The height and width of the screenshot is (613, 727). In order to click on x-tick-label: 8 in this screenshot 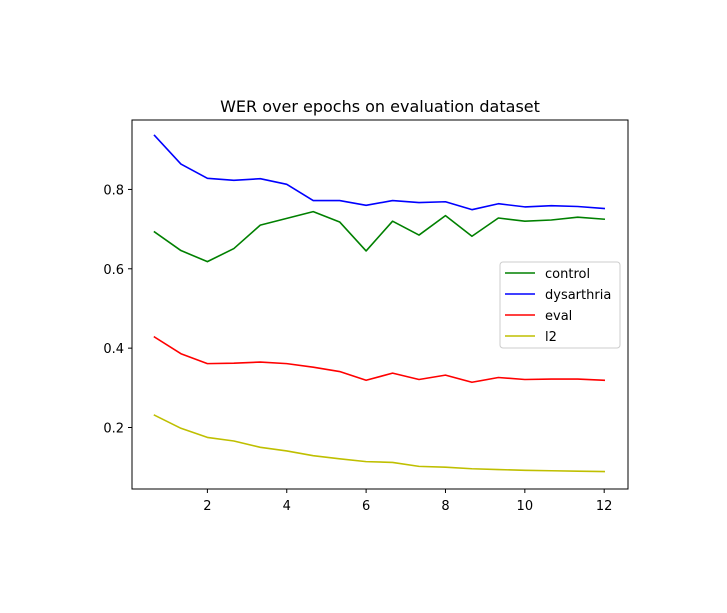, I will do `click(445, 506)`.